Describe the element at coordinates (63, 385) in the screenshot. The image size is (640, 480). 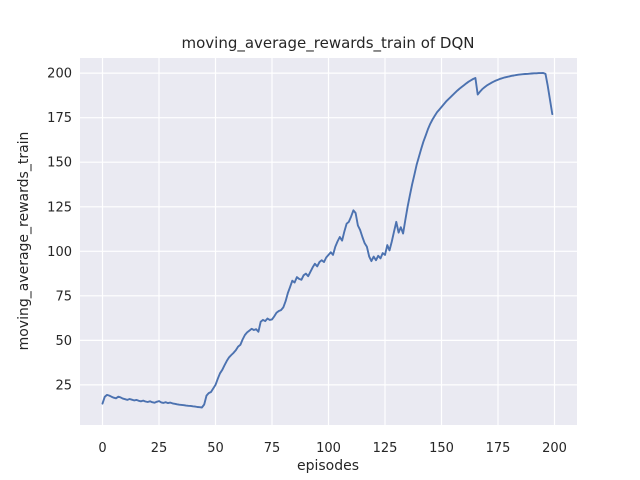
I see `y-tick-label: 25` at that location.